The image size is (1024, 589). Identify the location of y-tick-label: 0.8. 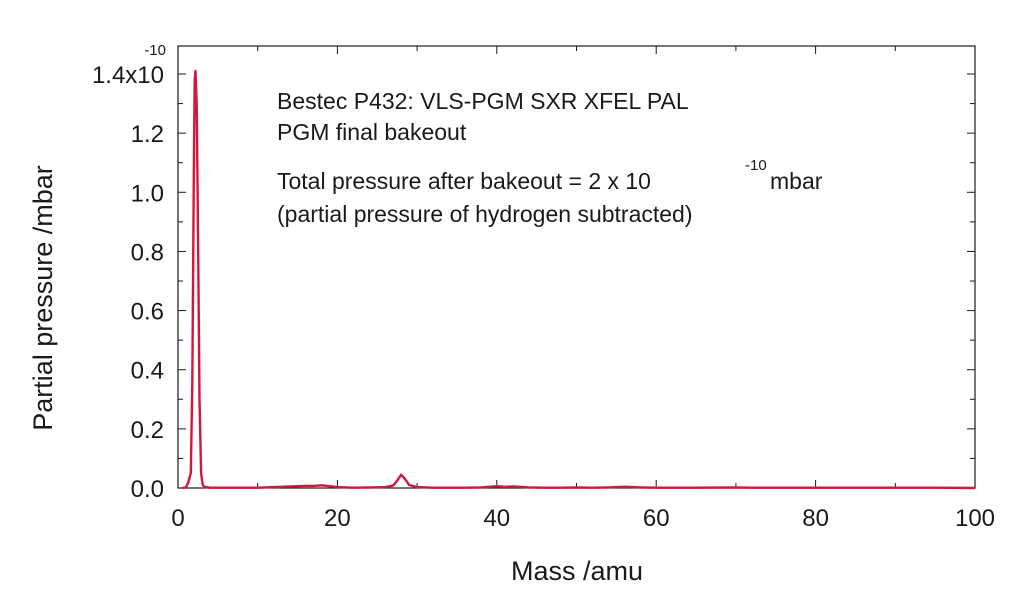
(147, 252).